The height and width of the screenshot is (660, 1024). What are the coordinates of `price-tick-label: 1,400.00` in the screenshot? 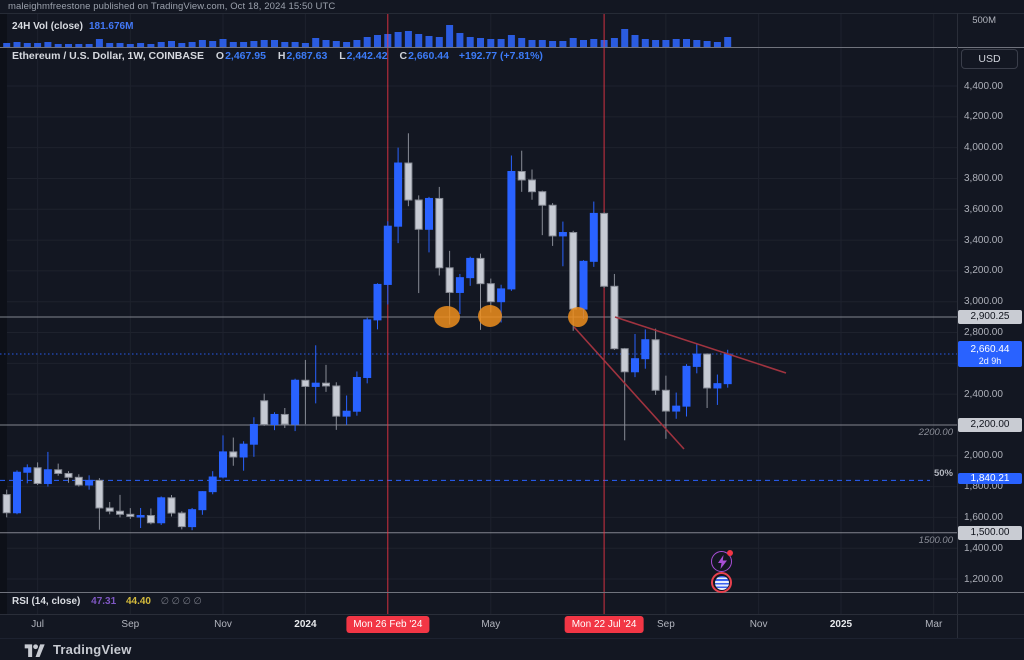 It's located at (983, 548).